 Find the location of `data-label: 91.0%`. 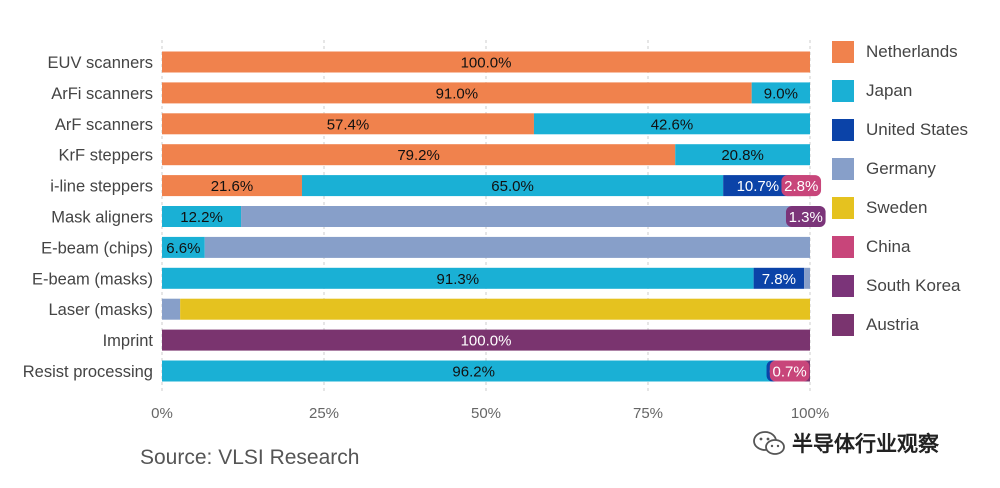

data-label: 91.0% is located at coordinates (457, 93).